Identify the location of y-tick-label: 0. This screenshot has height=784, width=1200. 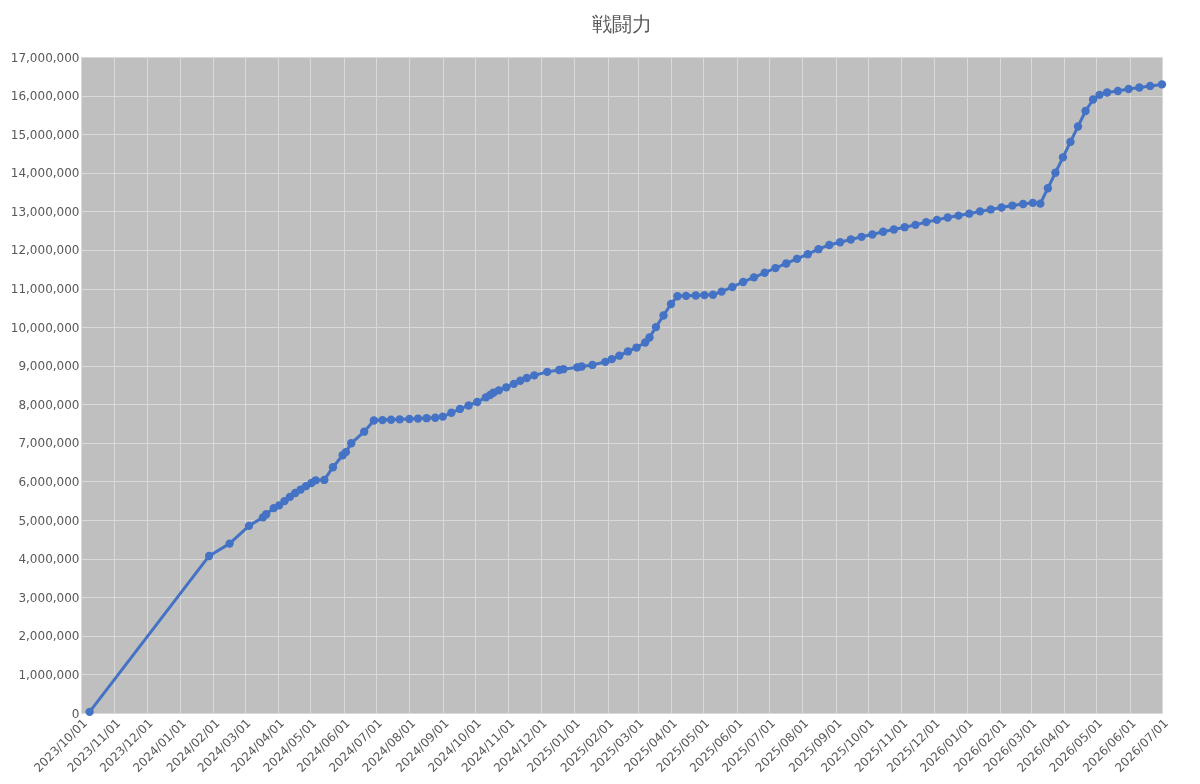
(75, 713).